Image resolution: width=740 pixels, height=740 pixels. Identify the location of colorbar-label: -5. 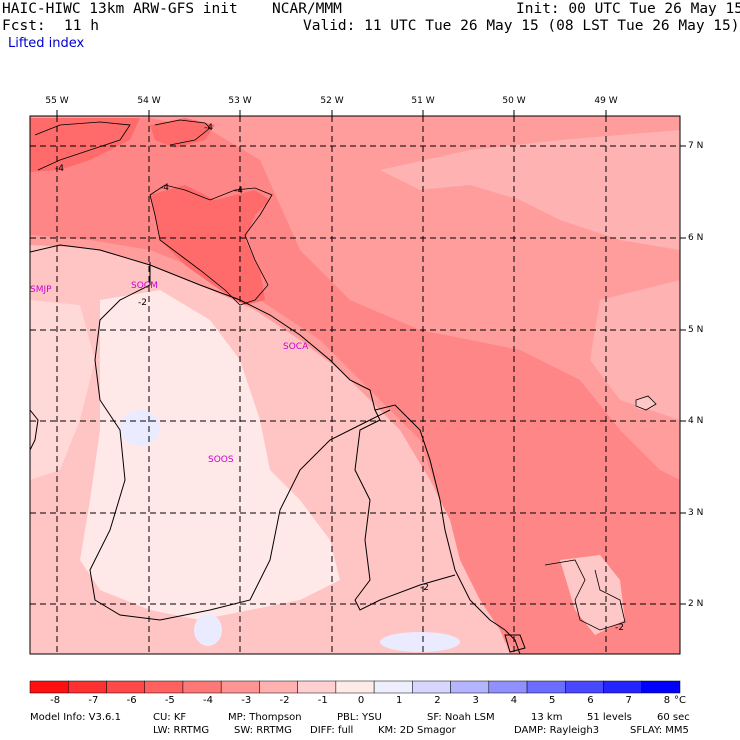
(169, 700).